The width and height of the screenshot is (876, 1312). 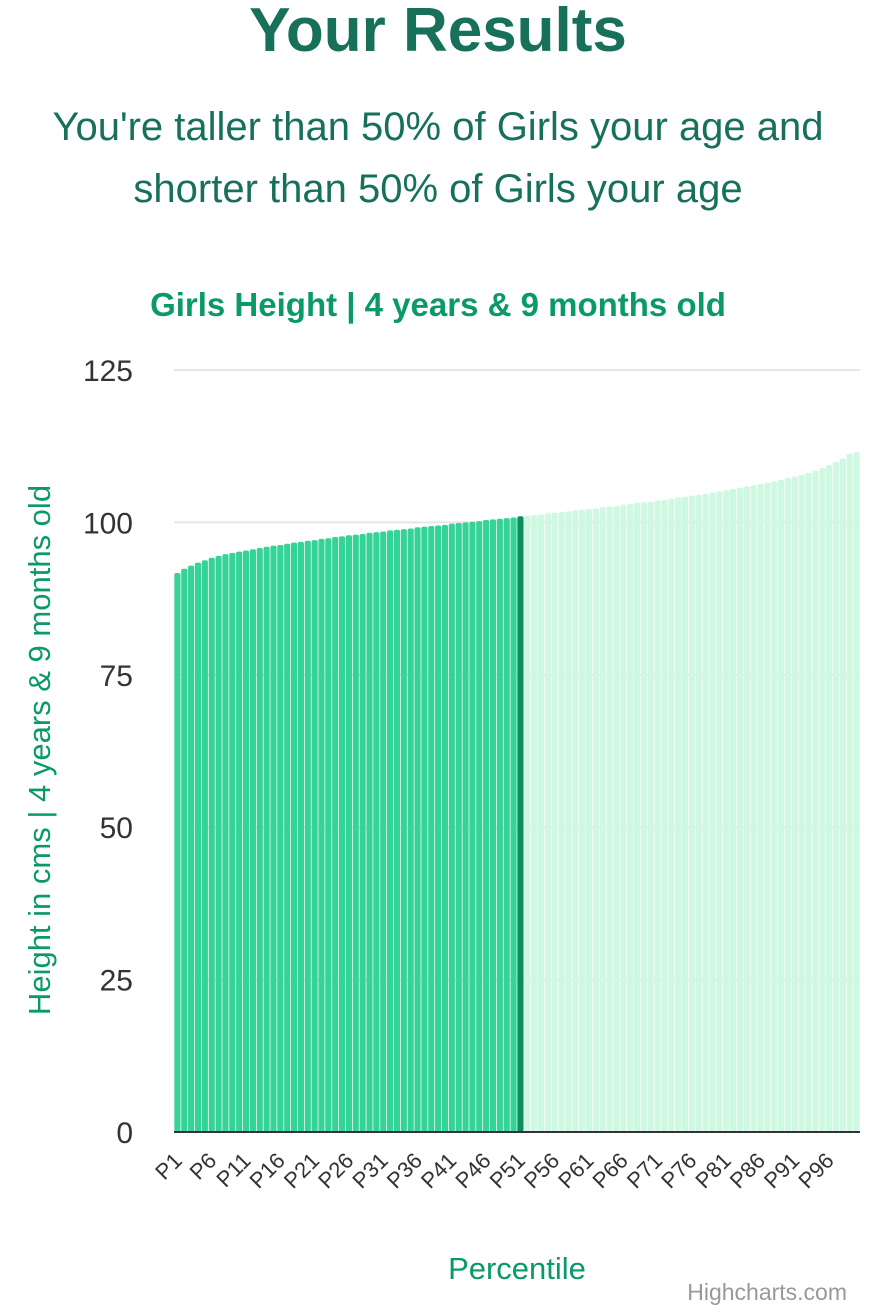 What do you see at coordinates (698, 813) in the screenshot?
I see `bar-p77` at bounding box center [698, 813].